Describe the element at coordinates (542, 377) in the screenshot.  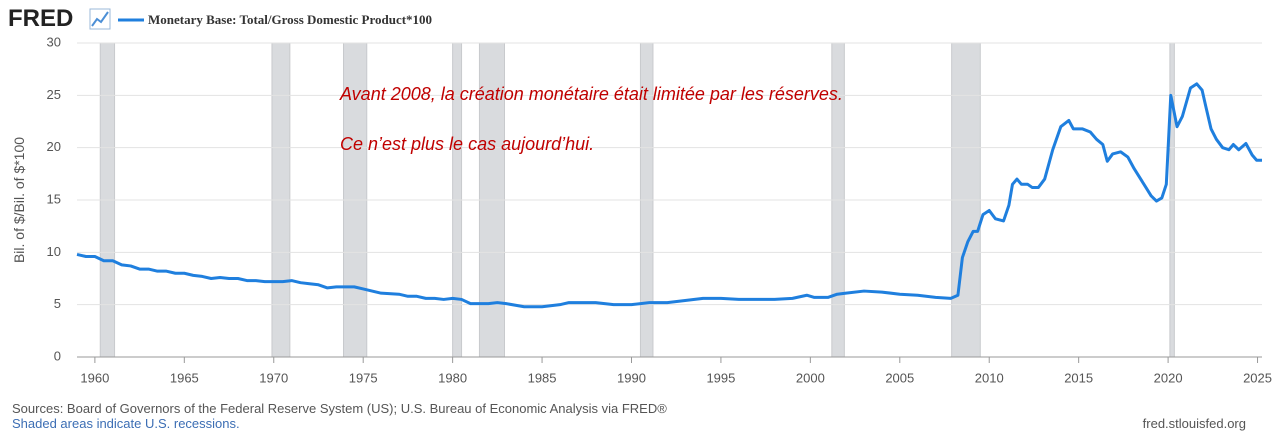
I see `x-tick-label: 1985` at that location.